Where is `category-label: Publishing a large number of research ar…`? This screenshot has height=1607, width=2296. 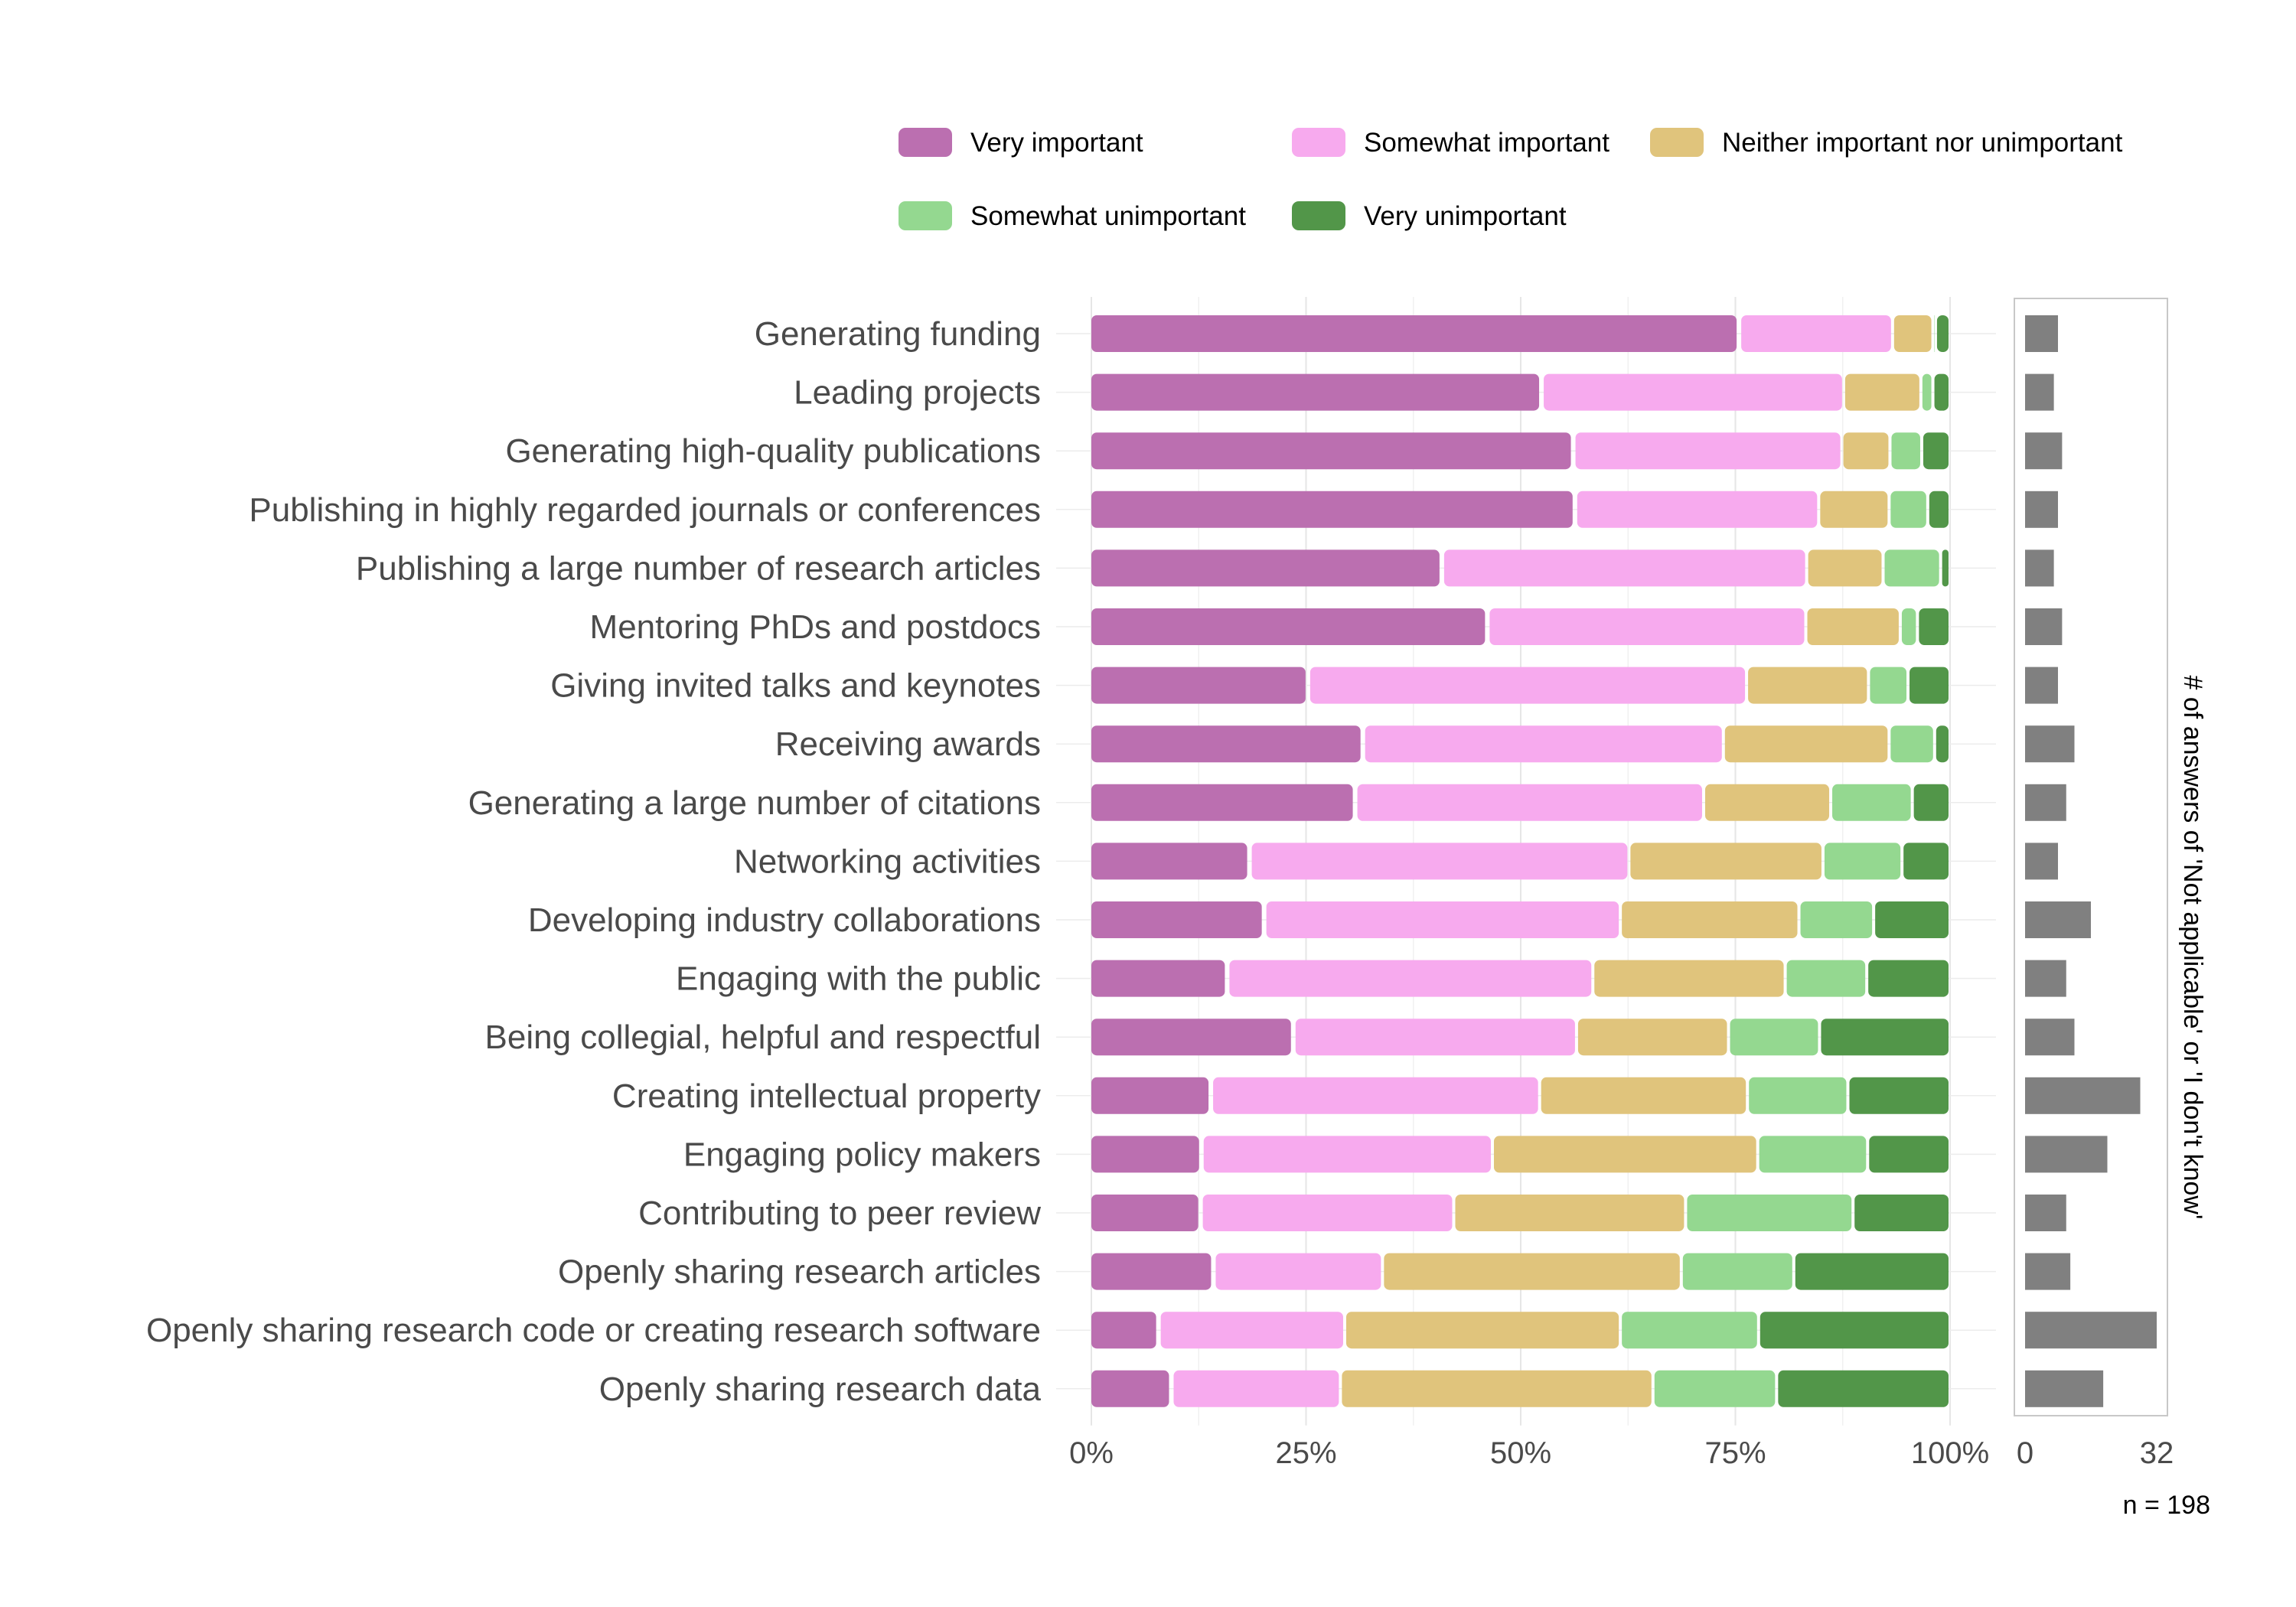 category-label: Publishing a large number of research ar… is located at coordinates (698, 568).